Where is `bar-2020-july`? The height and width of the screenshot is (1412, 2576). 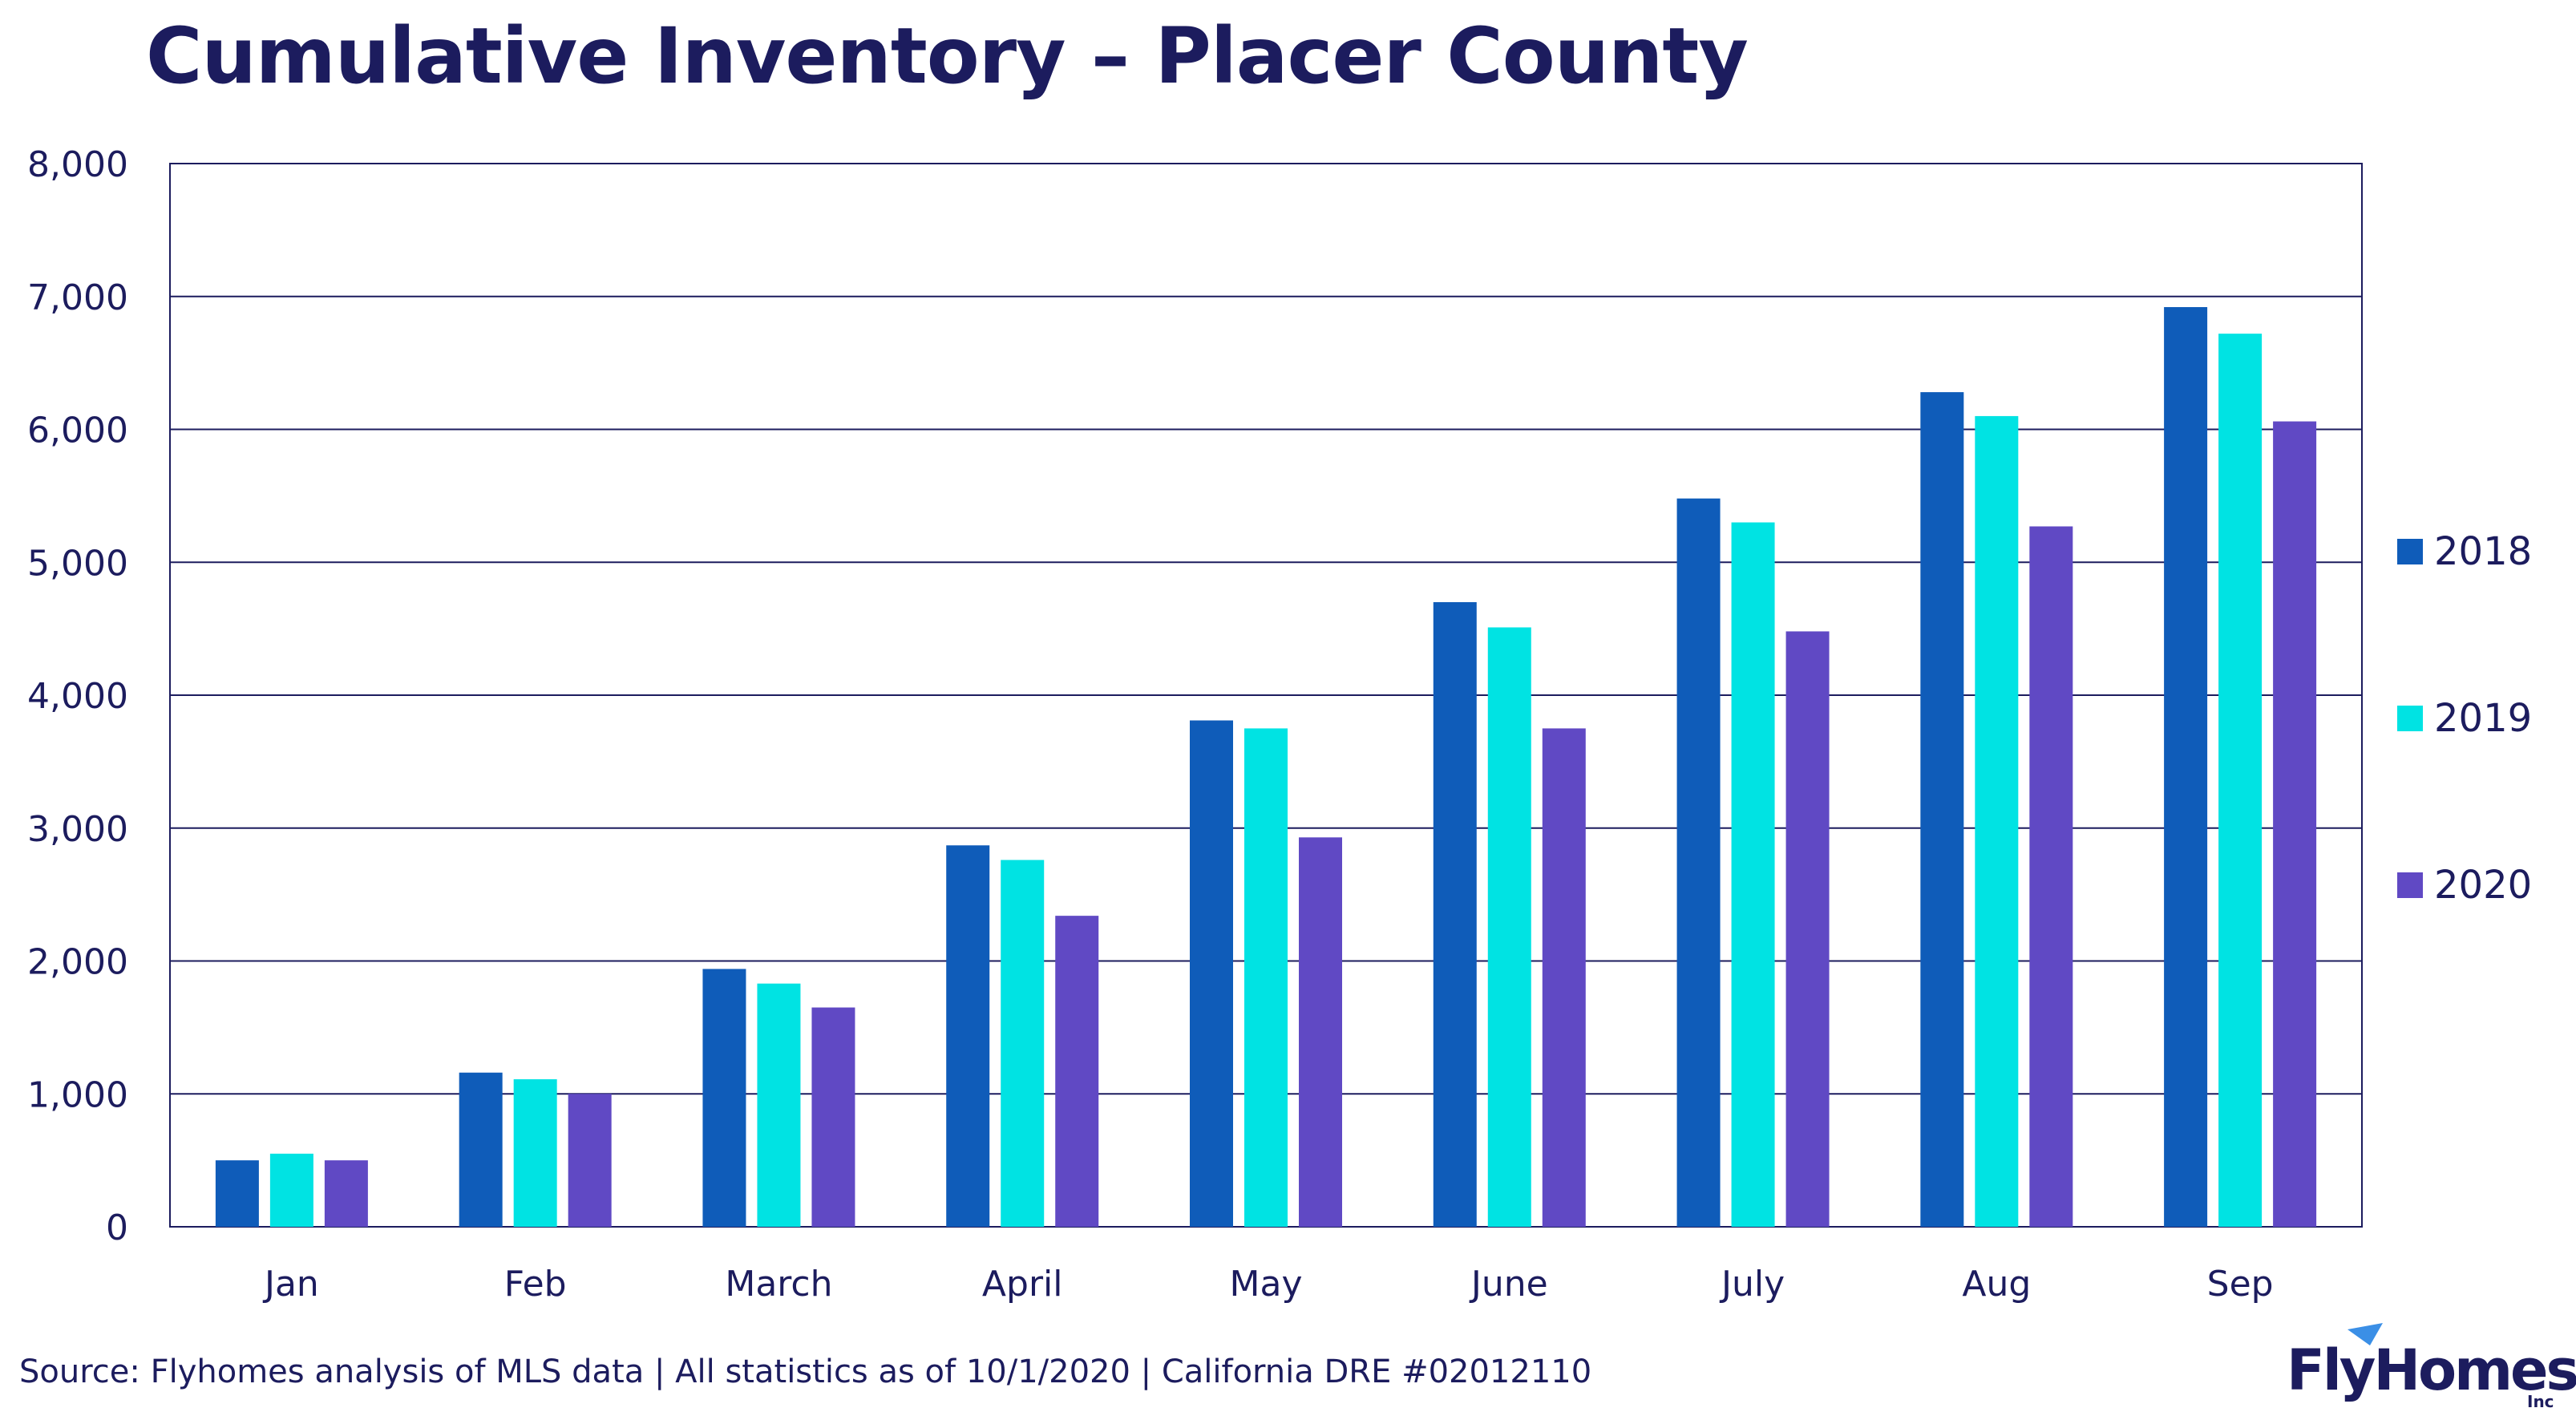
bar-2020-july is located at coordinates (1807, 929).